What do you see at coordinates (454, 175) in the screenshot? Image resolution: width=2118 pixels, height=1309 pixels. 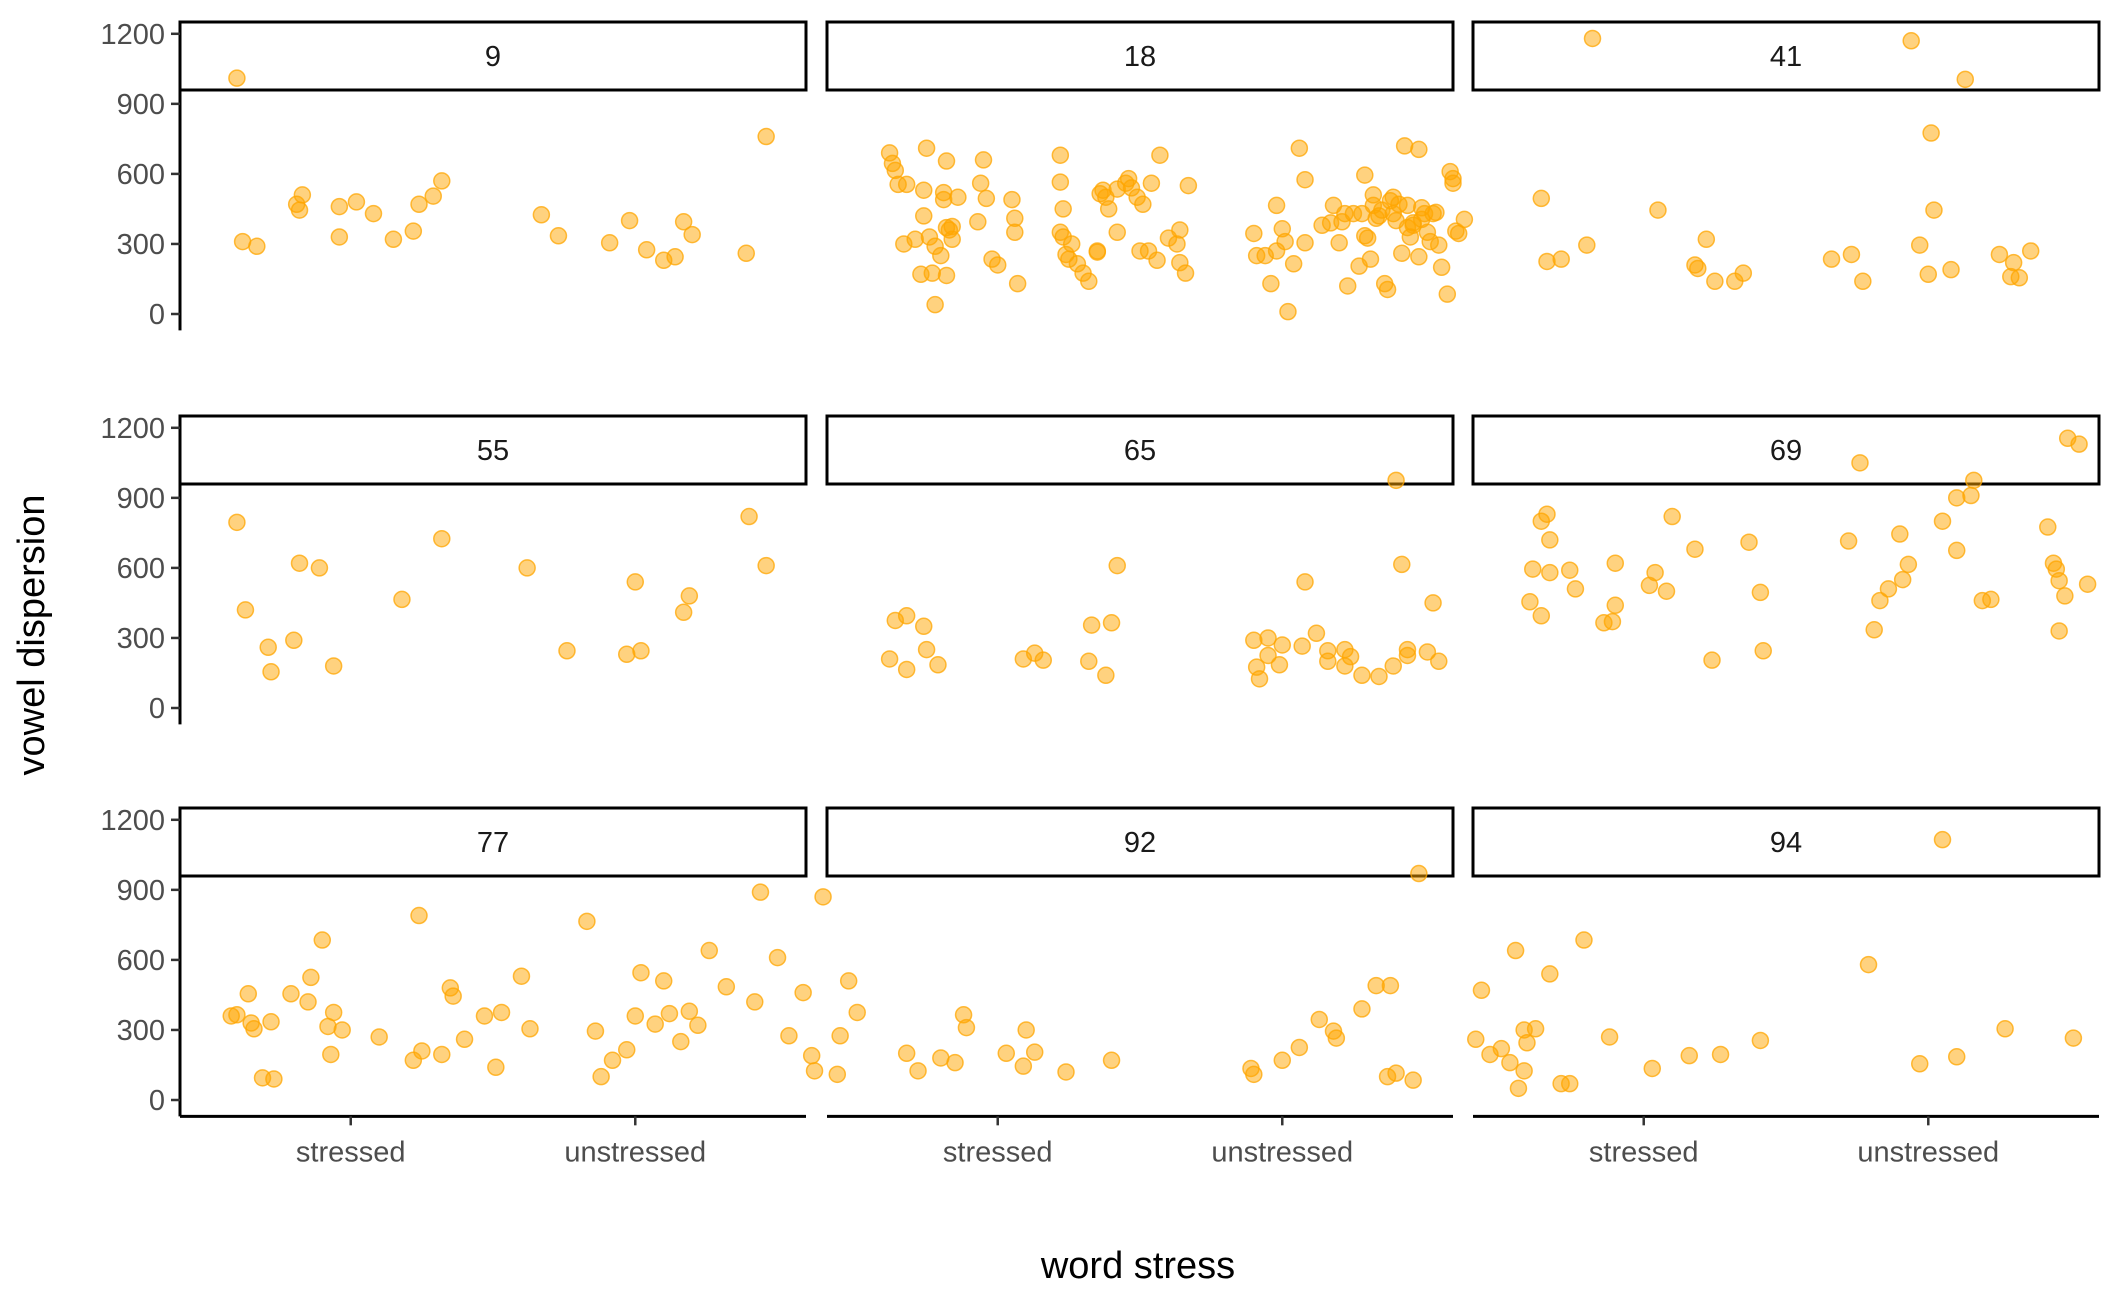 I see `panel-9: 9 0 300 600 900 1200` at bounding box center [454, 175].